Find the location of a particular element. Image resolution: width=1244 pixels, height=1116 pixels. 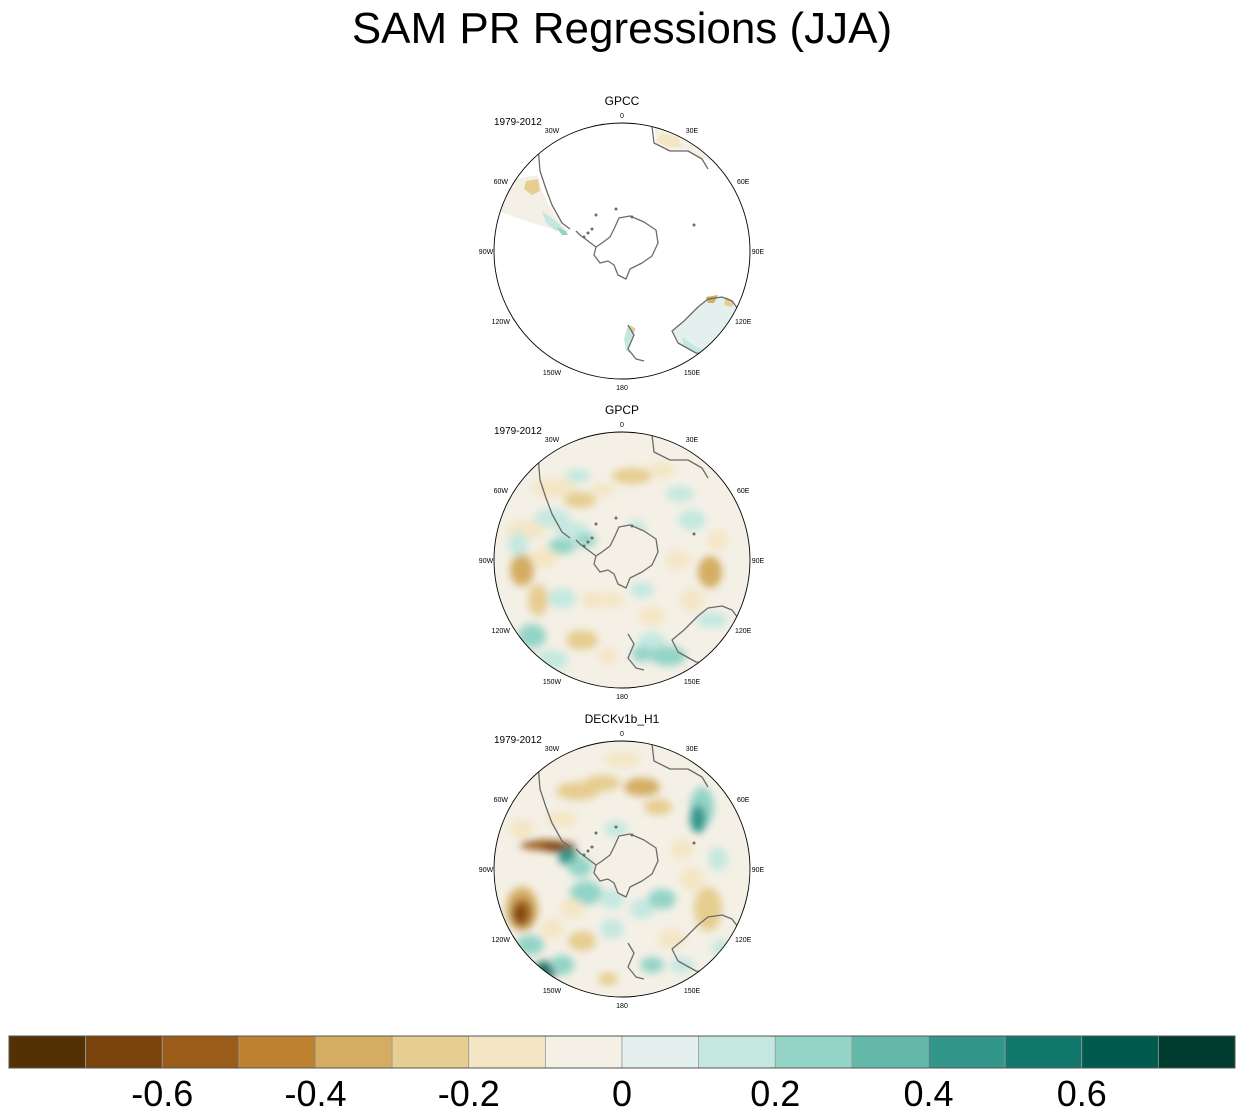

longitude-label: 150E is located at coordinates (692, 682).